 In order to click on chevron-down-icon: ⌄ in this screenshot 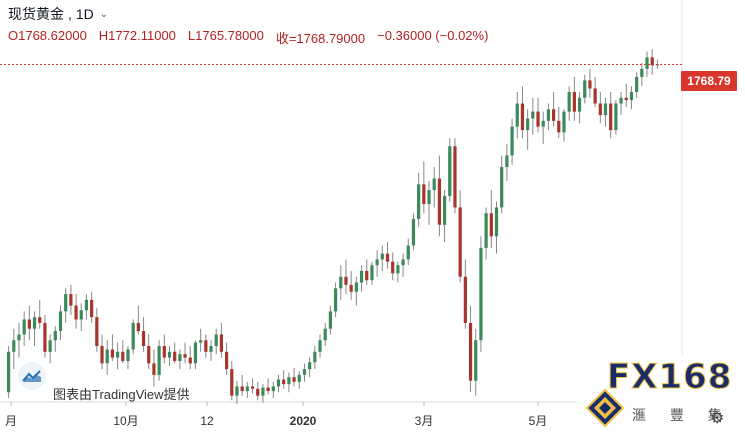, I will do `click(104, 14)`.